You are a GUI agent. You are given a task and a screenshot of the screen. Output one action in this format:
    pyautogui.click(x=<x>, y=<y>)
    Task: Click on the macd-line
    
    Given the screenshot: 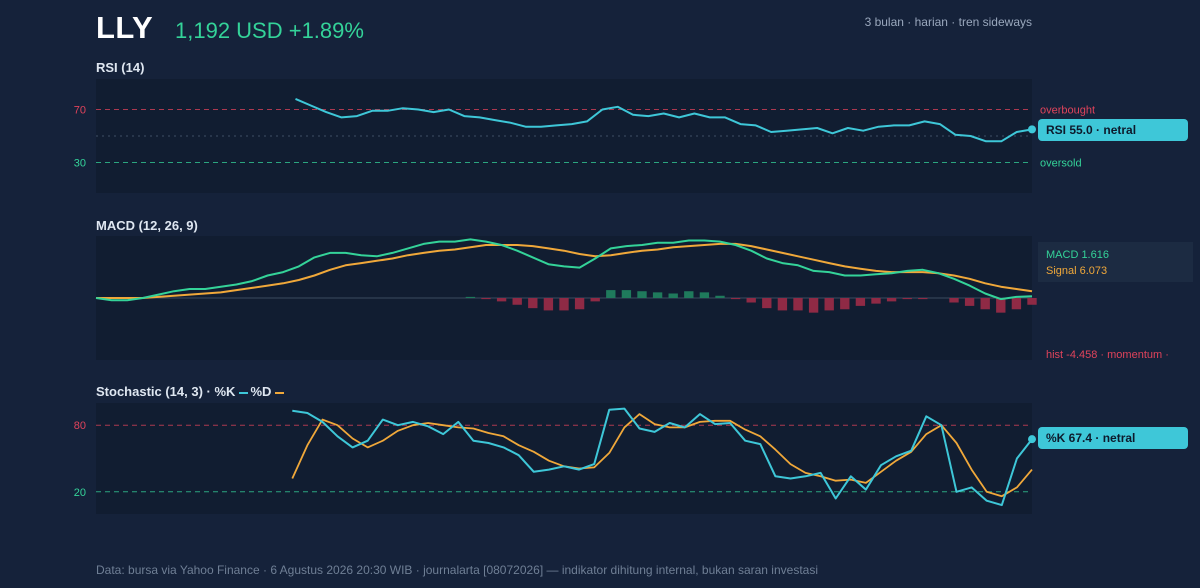 What is the action you would take?
    pyautogui.click(x=564, y=270)
    